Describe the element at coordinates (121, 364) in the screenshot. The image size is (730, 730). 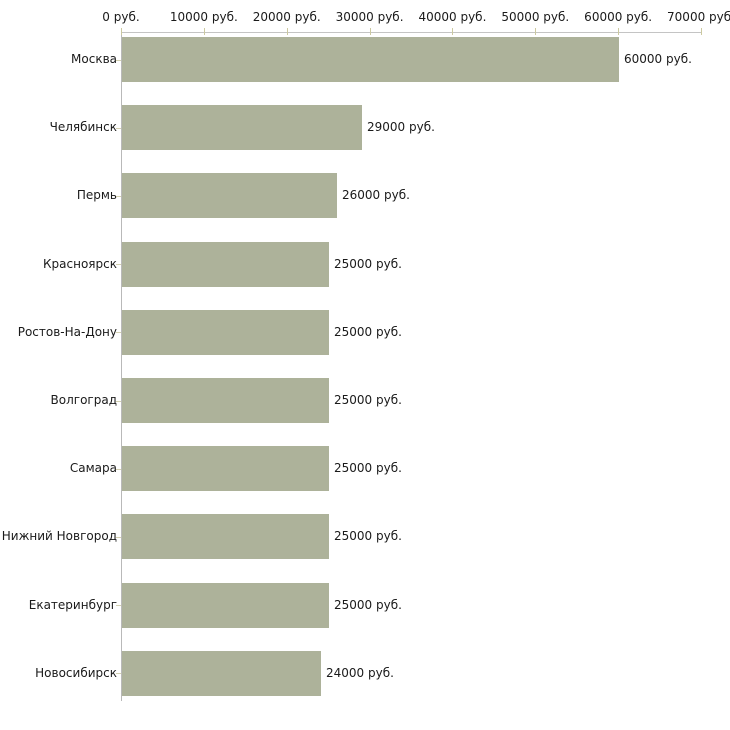
I see `y-axis-line` at that location.